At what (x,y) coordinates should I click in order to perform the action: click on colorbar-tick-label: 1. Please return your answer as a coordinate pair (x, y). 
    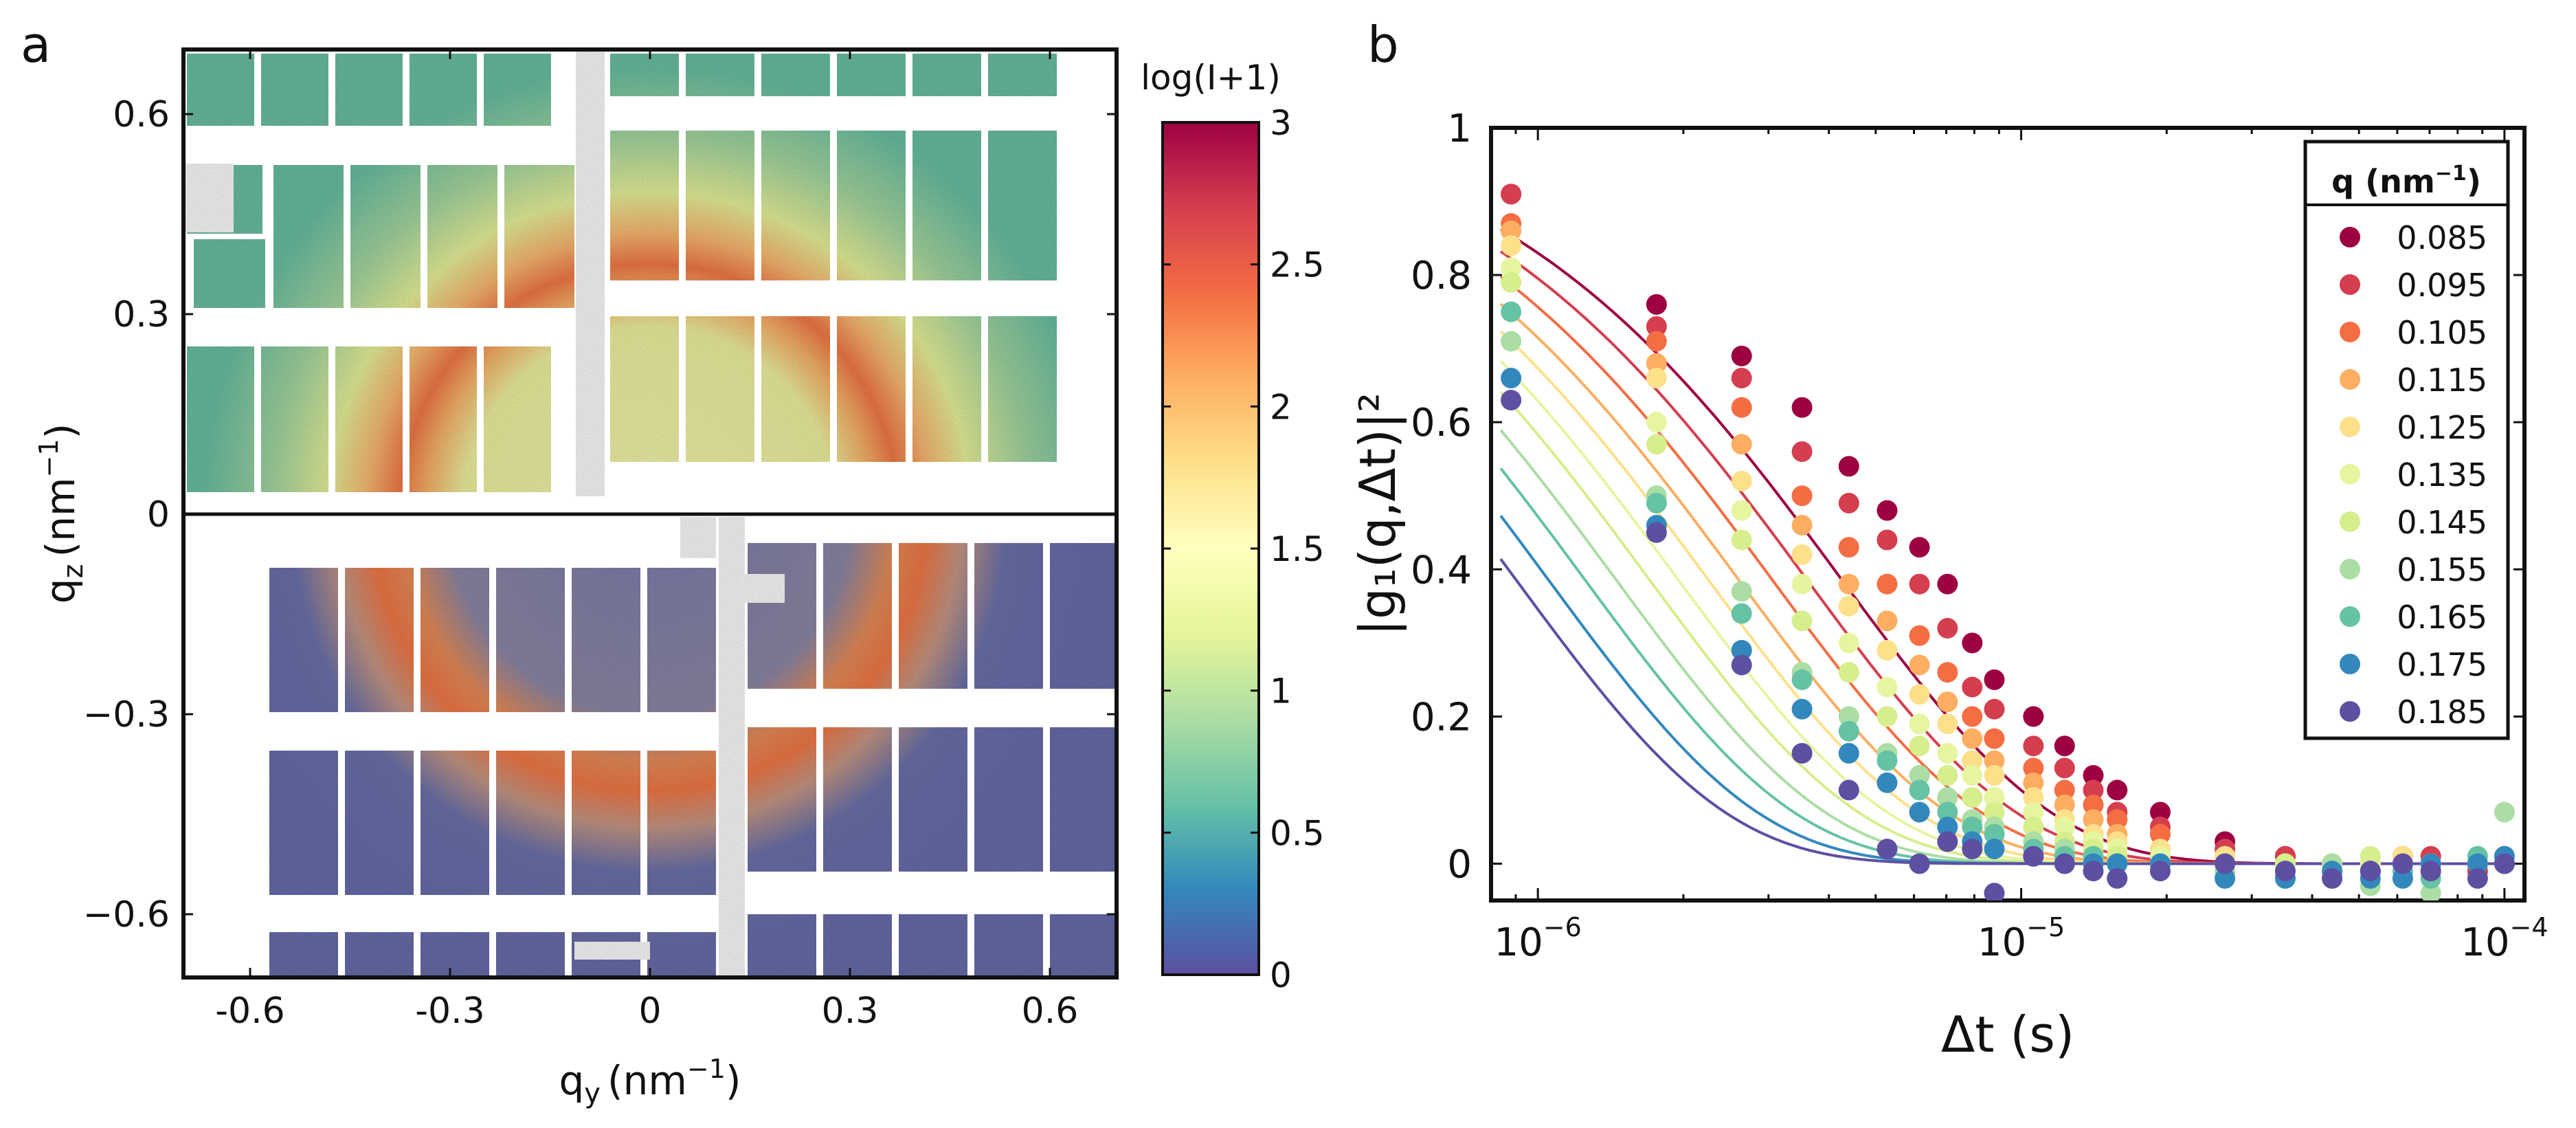
    Looking at the image, I should click on (1281, 691).